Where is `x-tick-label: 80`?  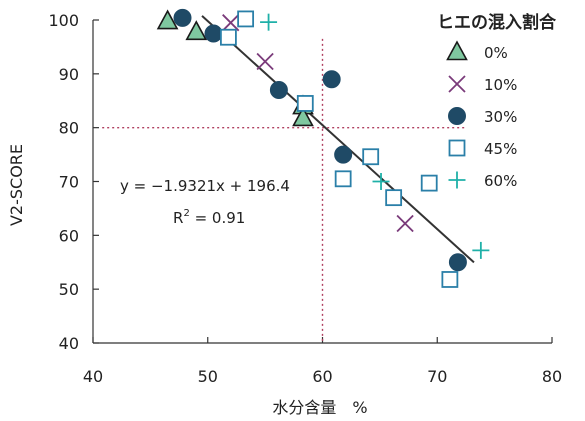
x-tick-label: 80 is located at coordinates (552, 376).